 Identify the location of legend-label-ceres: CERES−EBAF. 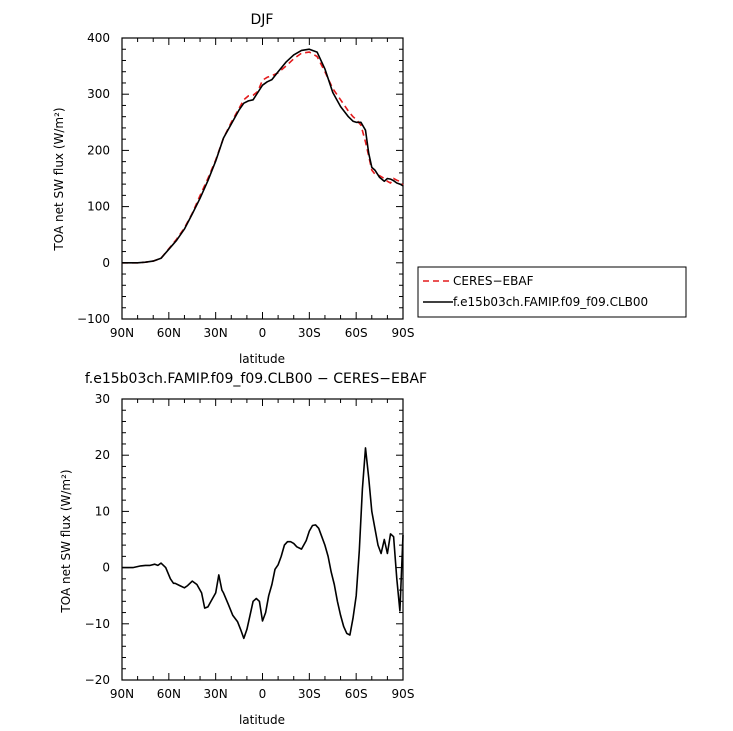
(493, 281).